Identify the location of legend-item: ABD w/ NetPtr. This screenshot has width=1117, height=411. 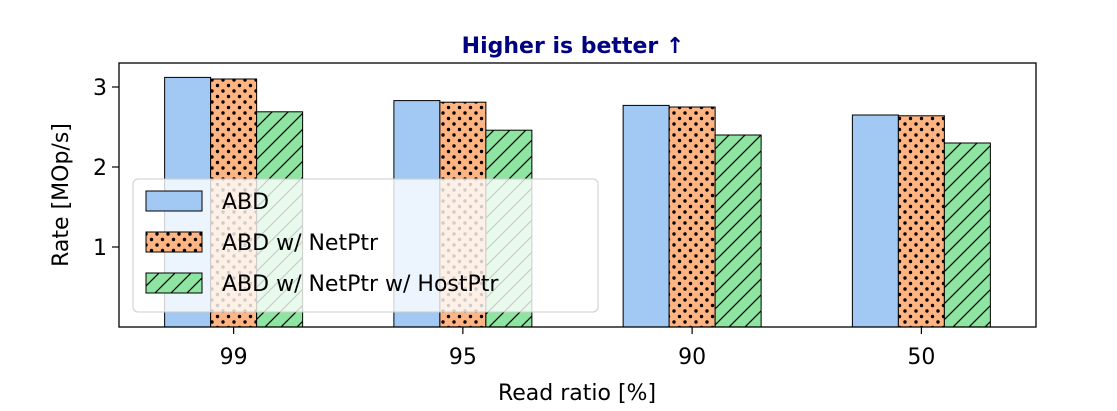
(262, 243).